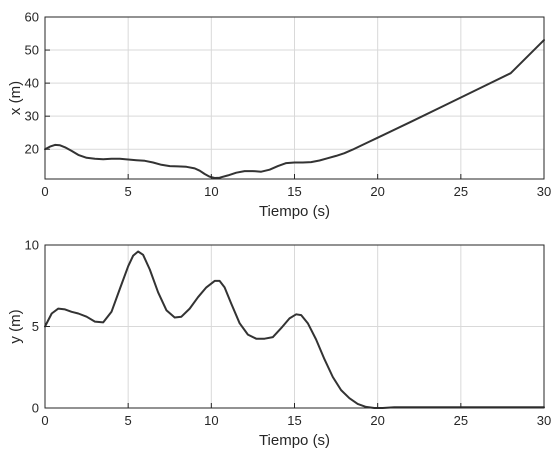 This screenshot has width=559, height=463. I want to click on y-tick-label: 0, so click(35, 408).